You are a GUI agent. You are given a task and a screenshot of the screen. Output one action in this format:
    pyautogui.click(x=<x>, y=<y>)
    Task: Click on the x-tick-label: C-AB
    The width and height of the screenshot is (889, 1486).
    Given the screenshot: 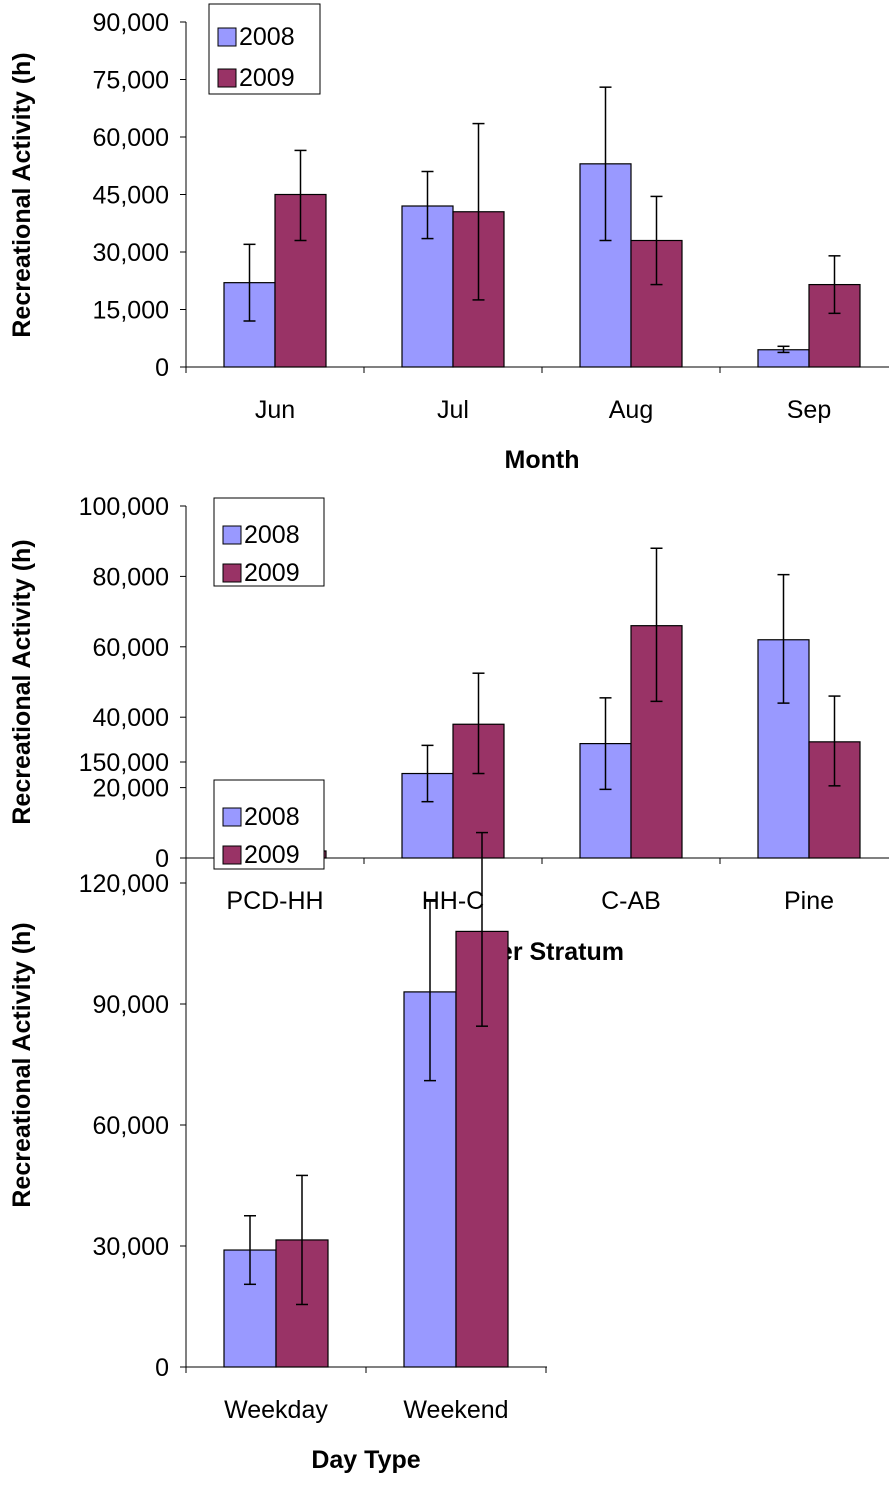 What is the action you would take?
    pyautogui.click(x=631, y=901)
    